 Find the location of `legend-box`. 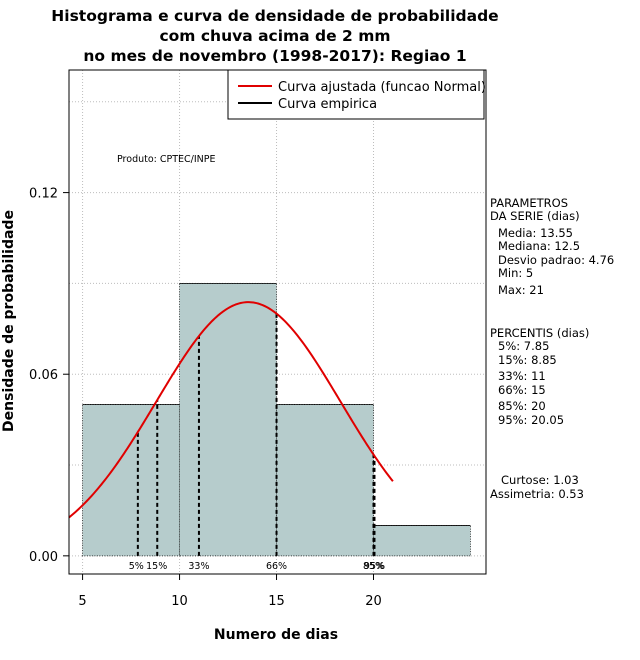

legend-box is located at coordinates (356, 94).